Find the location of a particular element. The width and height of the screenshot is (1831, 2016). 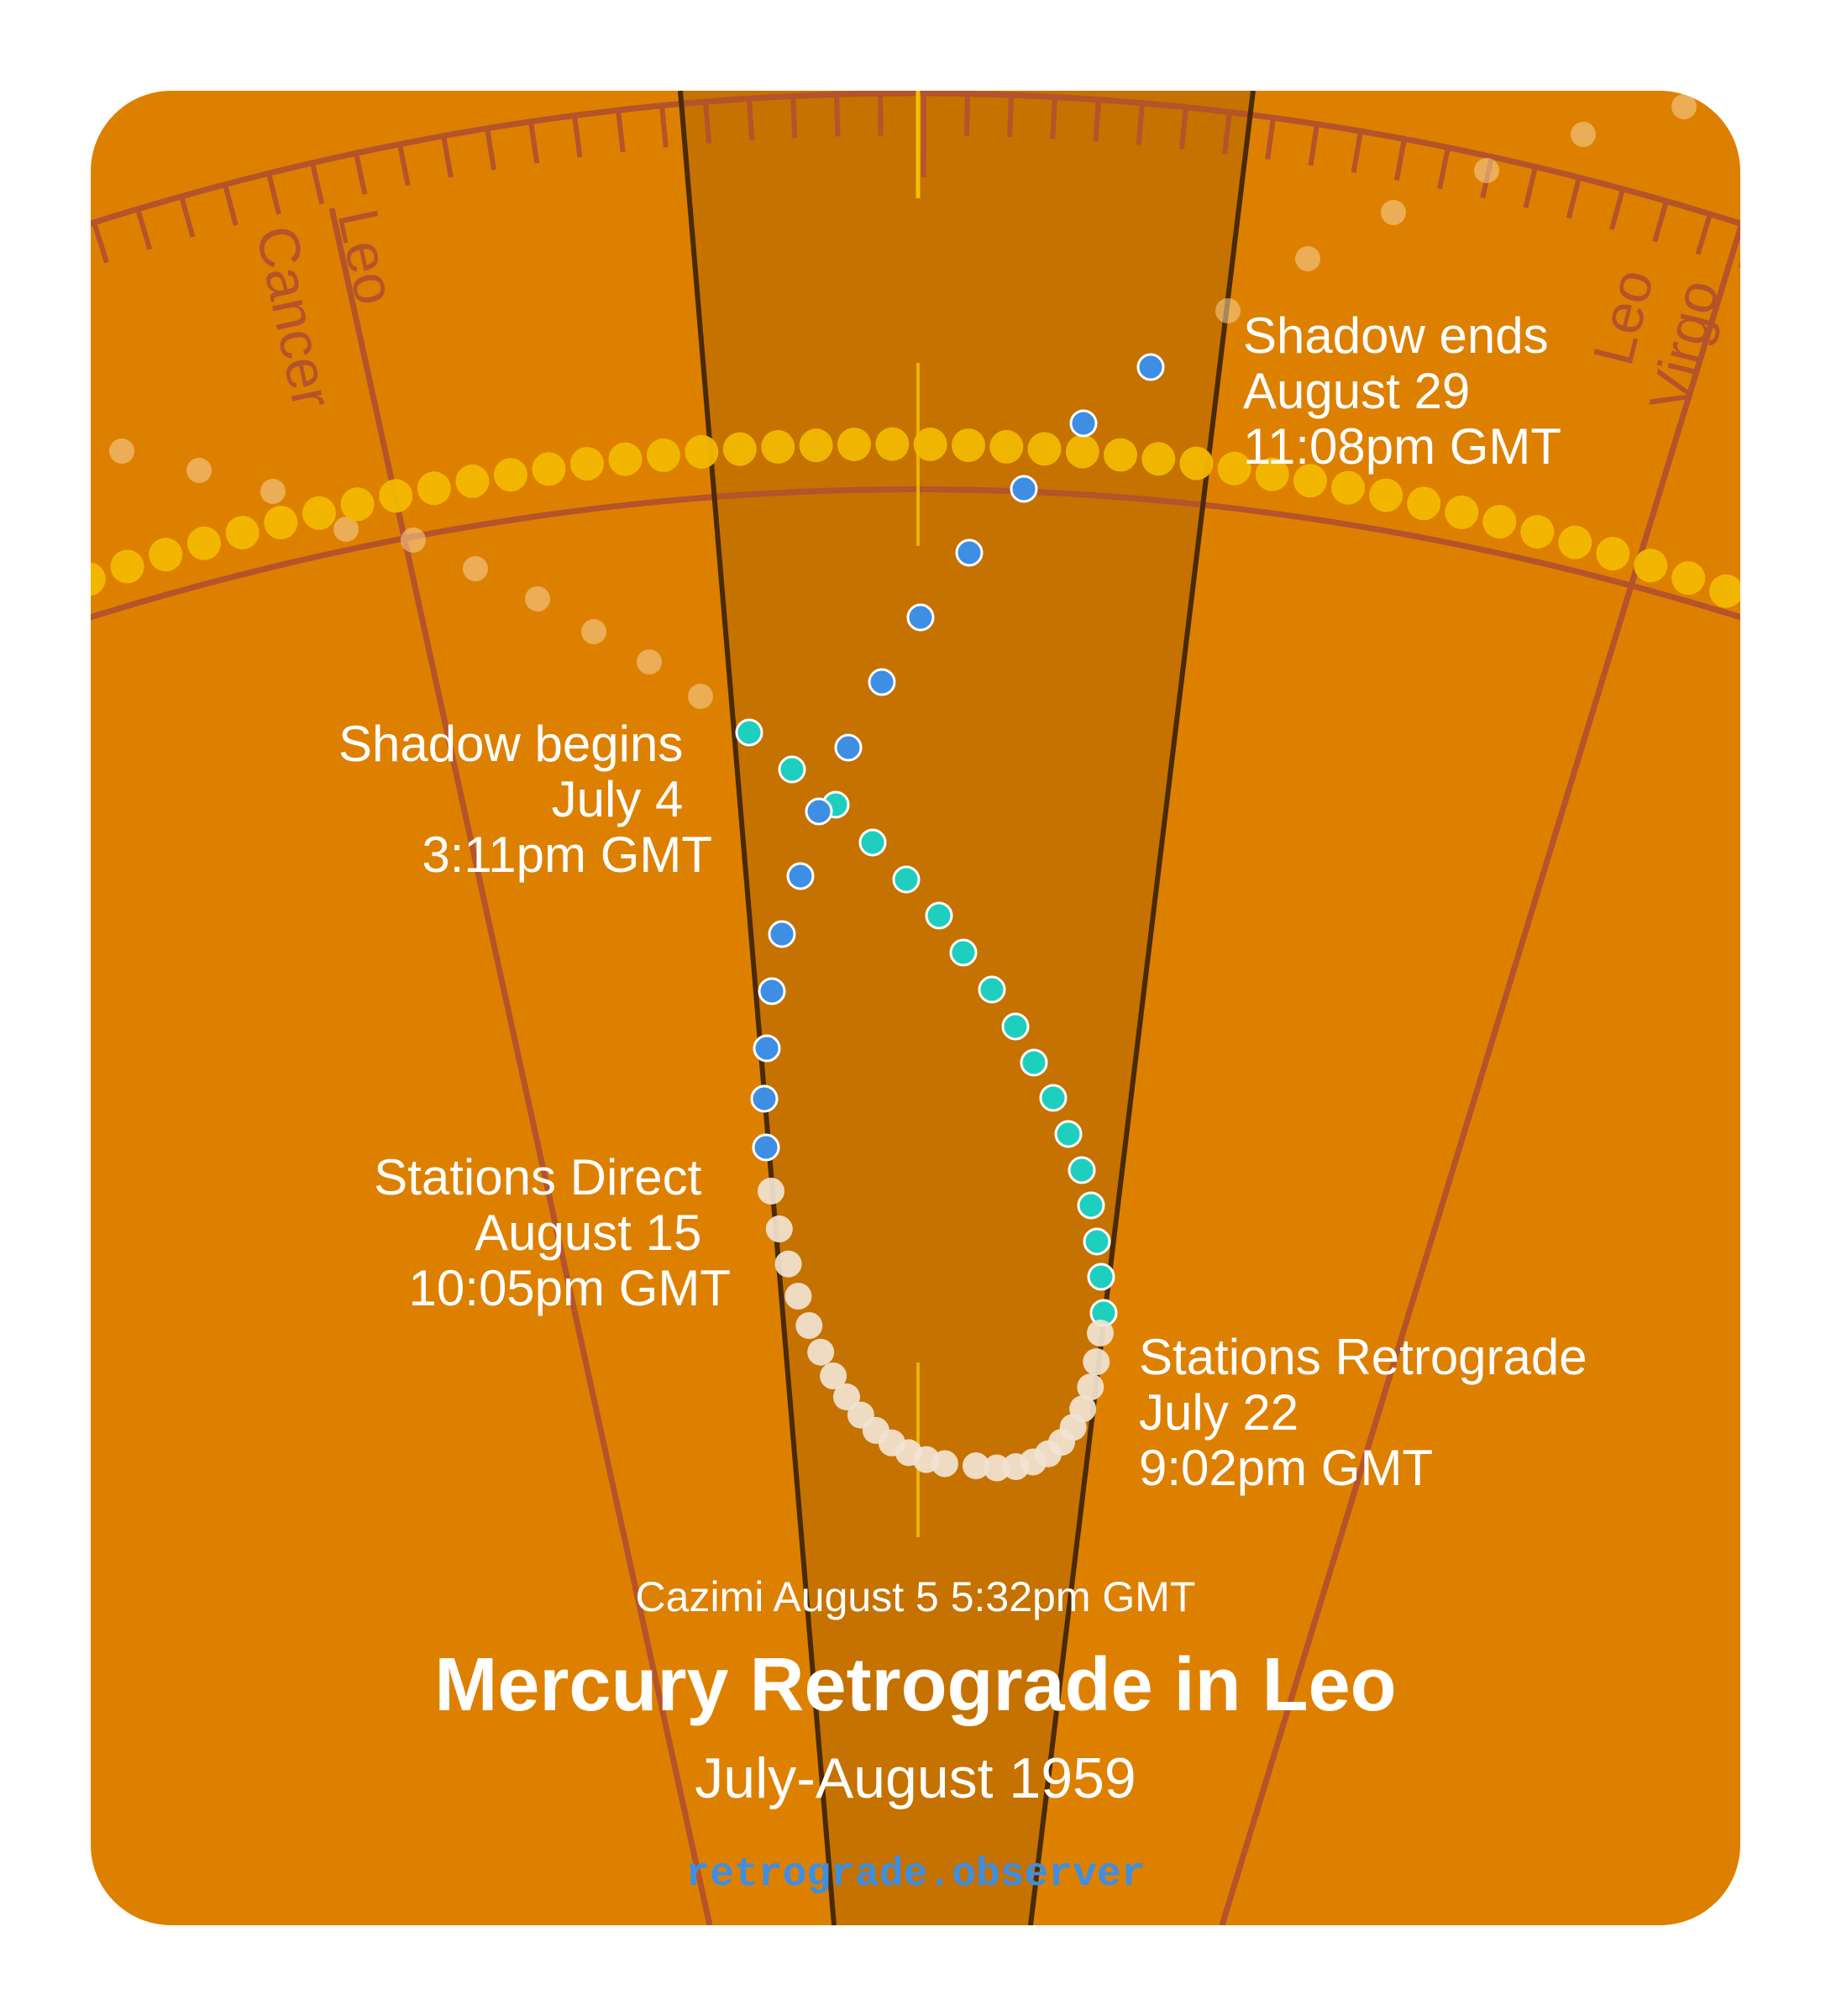

label-stations-retrograde: Stations Retrograde July 22 9:02pm GMT is located at coordinates (1370, 1412).